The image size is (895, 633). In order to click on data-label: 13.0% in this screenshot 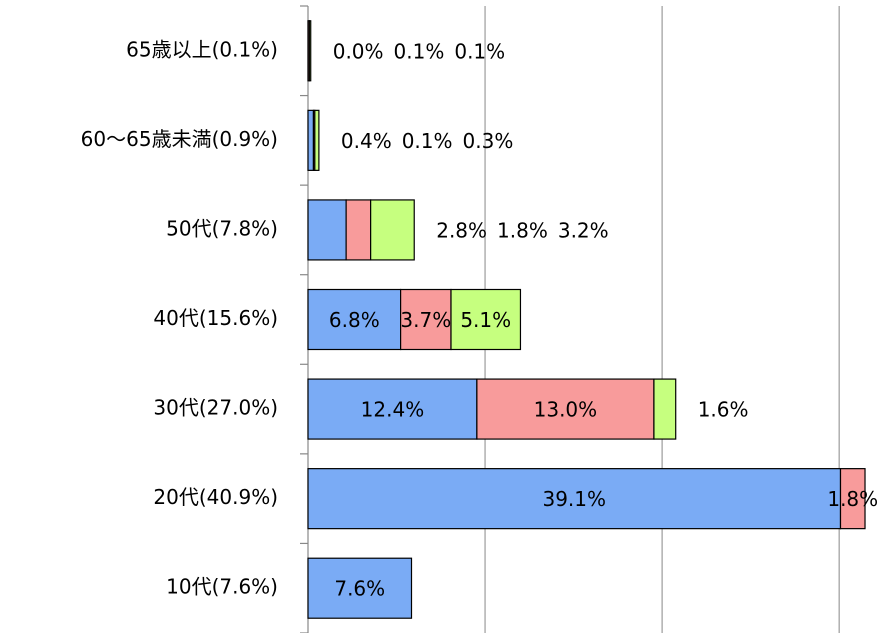, I will do `click(566, 410)`.